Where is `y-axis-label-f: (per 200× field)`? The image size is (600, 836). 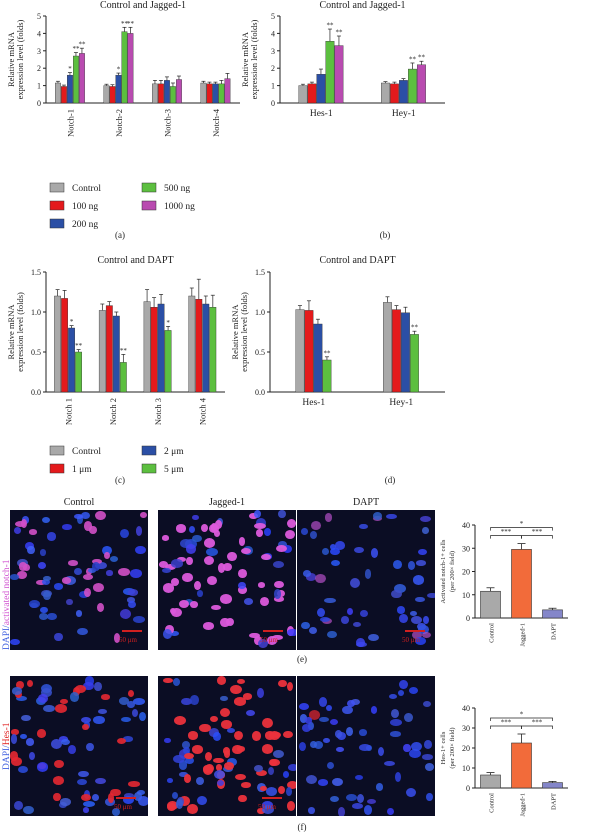
y-axis-label-f: (per 200× field) is located at coordinates (452, 747).